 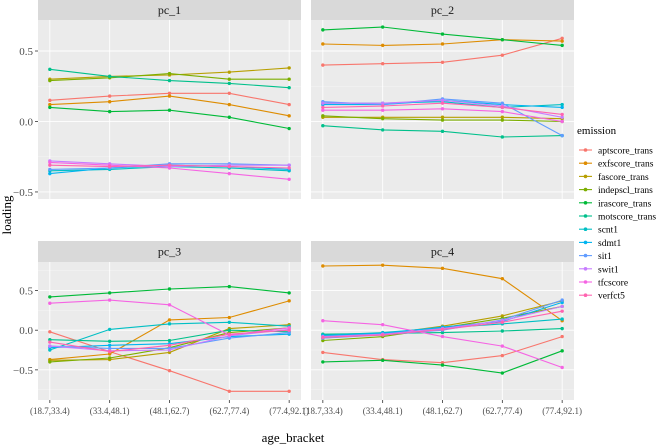 What do you see at coordinates (623, 177) in the screenshot?
I see `legend-label: fascore_trans` at bounding box center [623, 177].